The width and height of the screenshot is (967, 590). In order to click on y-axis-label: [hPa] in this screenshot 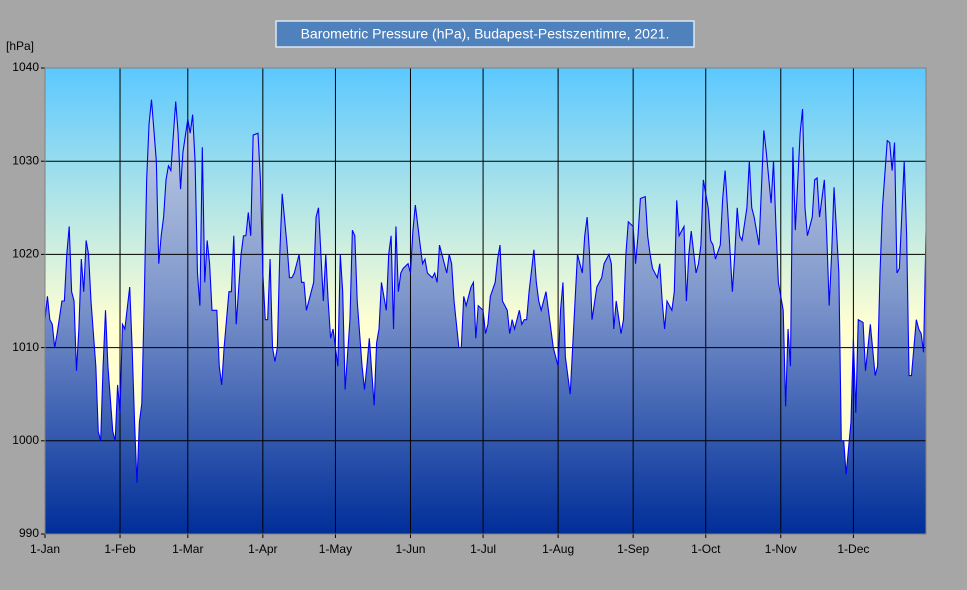, I will do `click(20, 46)`.